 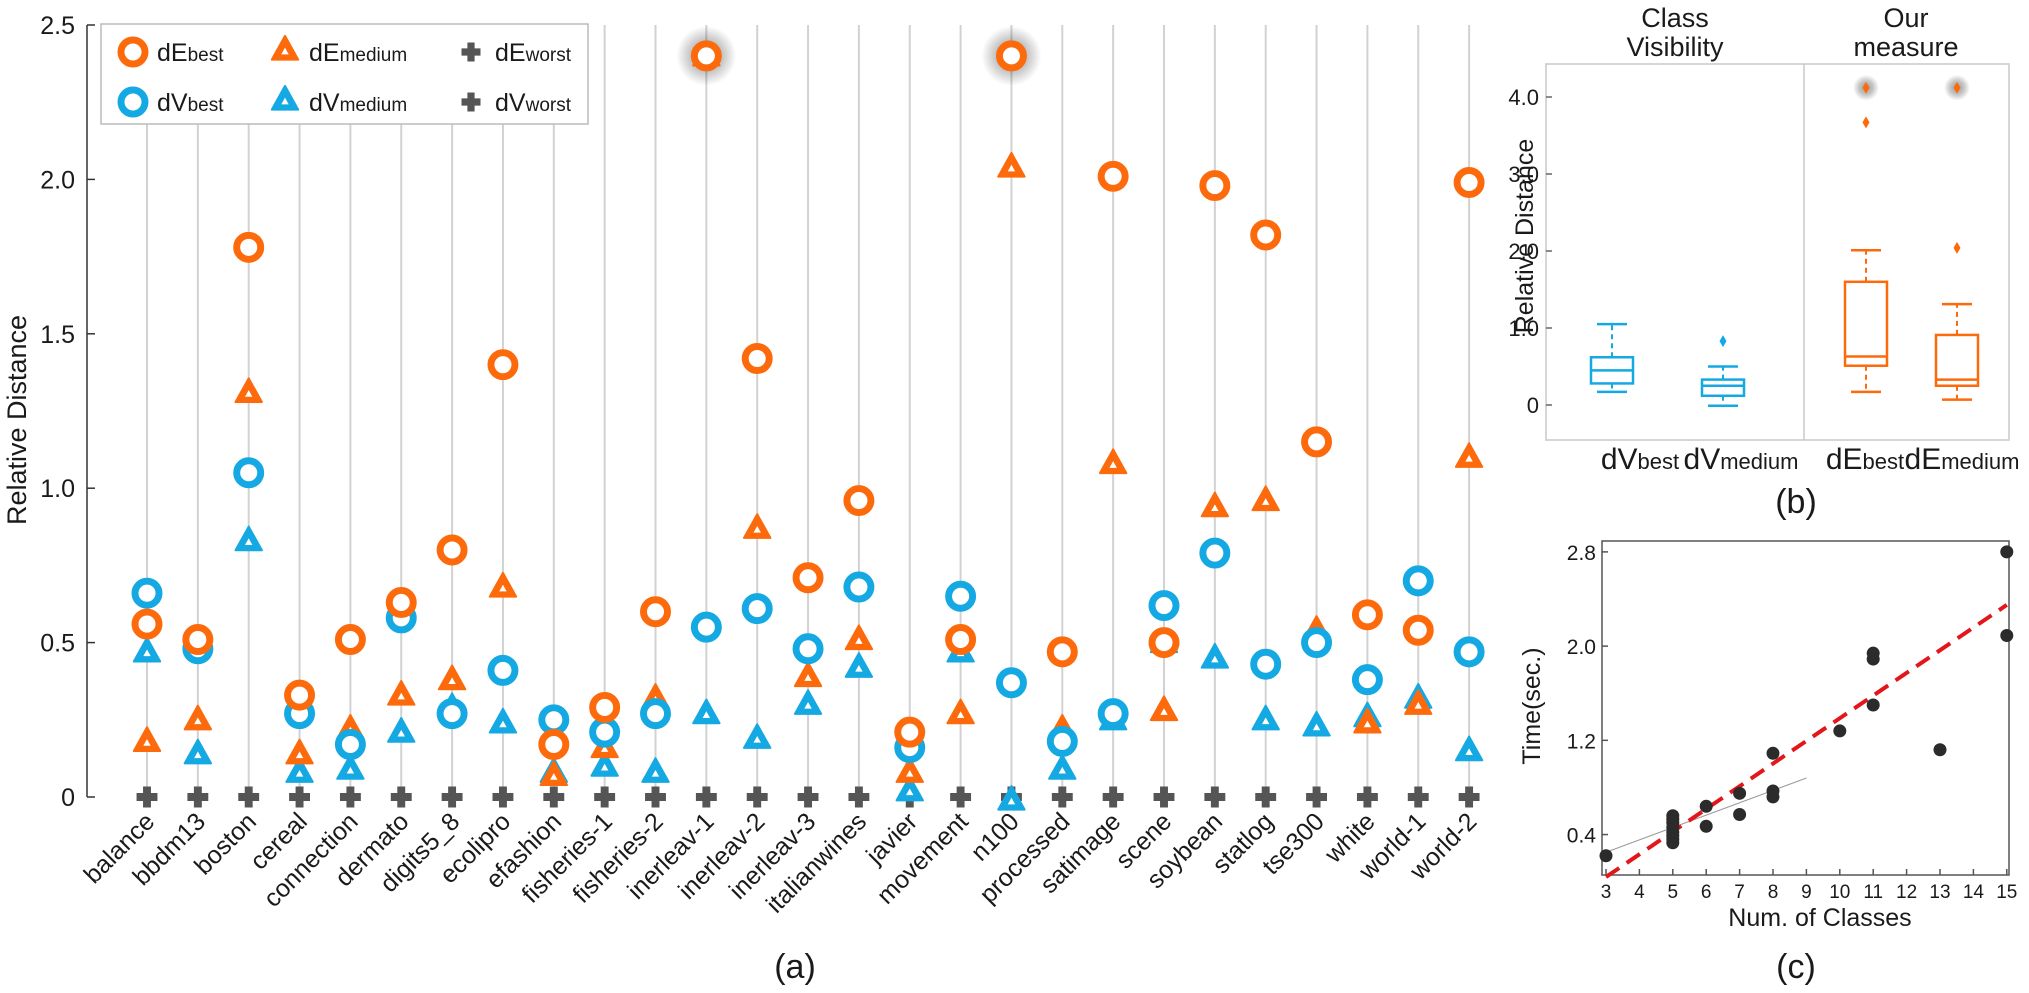 I want to click on dEbest-marker-connection, so click(x=350, y=639).